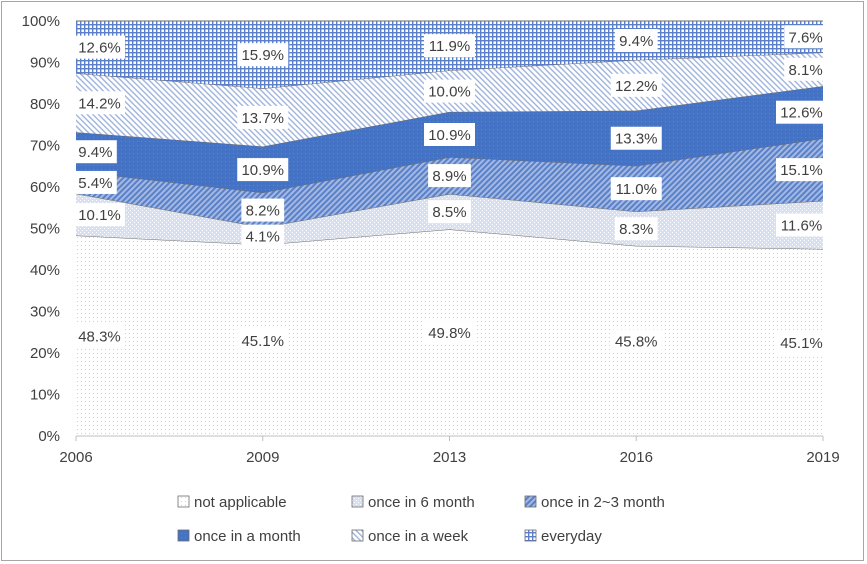  I want to click on y-tick-label: 0%, so click(49, 436).